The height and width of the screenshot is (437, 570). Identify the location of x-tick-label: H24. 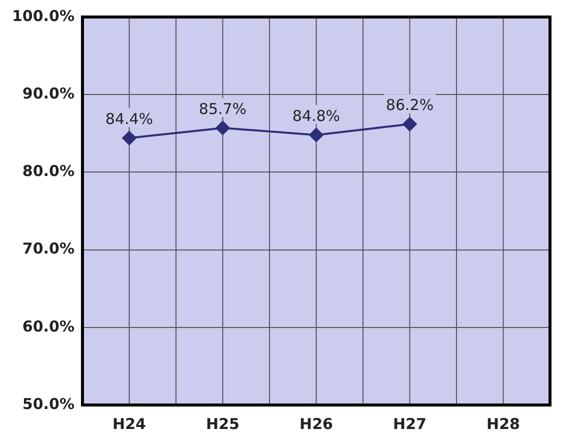
(129, 423).